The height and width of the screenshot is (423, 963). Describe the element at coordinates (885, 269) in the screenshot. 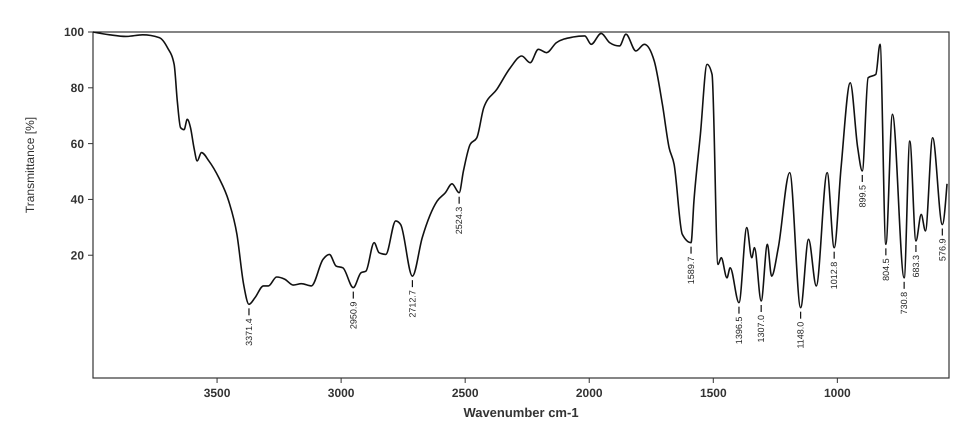

I see `annotation: 804.5` at that location.